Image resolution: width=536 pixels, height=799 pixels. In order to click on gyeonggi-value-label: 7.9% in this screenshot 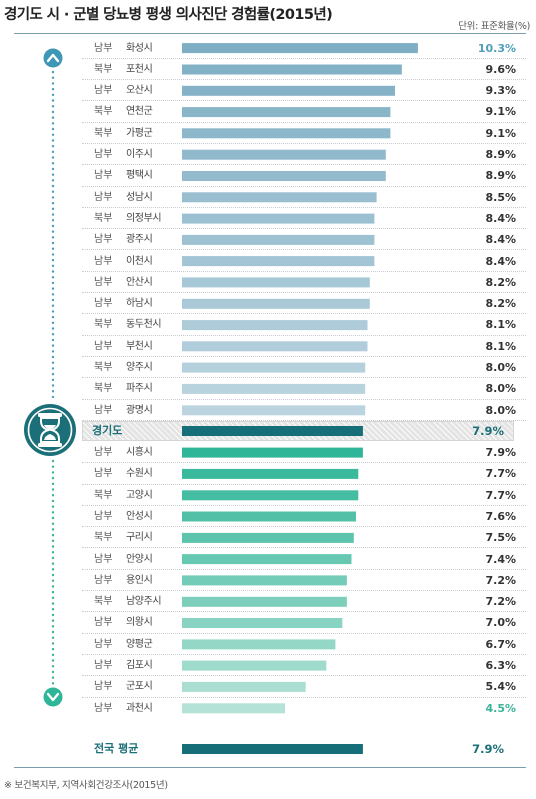, I will do `click(488, 431)`.